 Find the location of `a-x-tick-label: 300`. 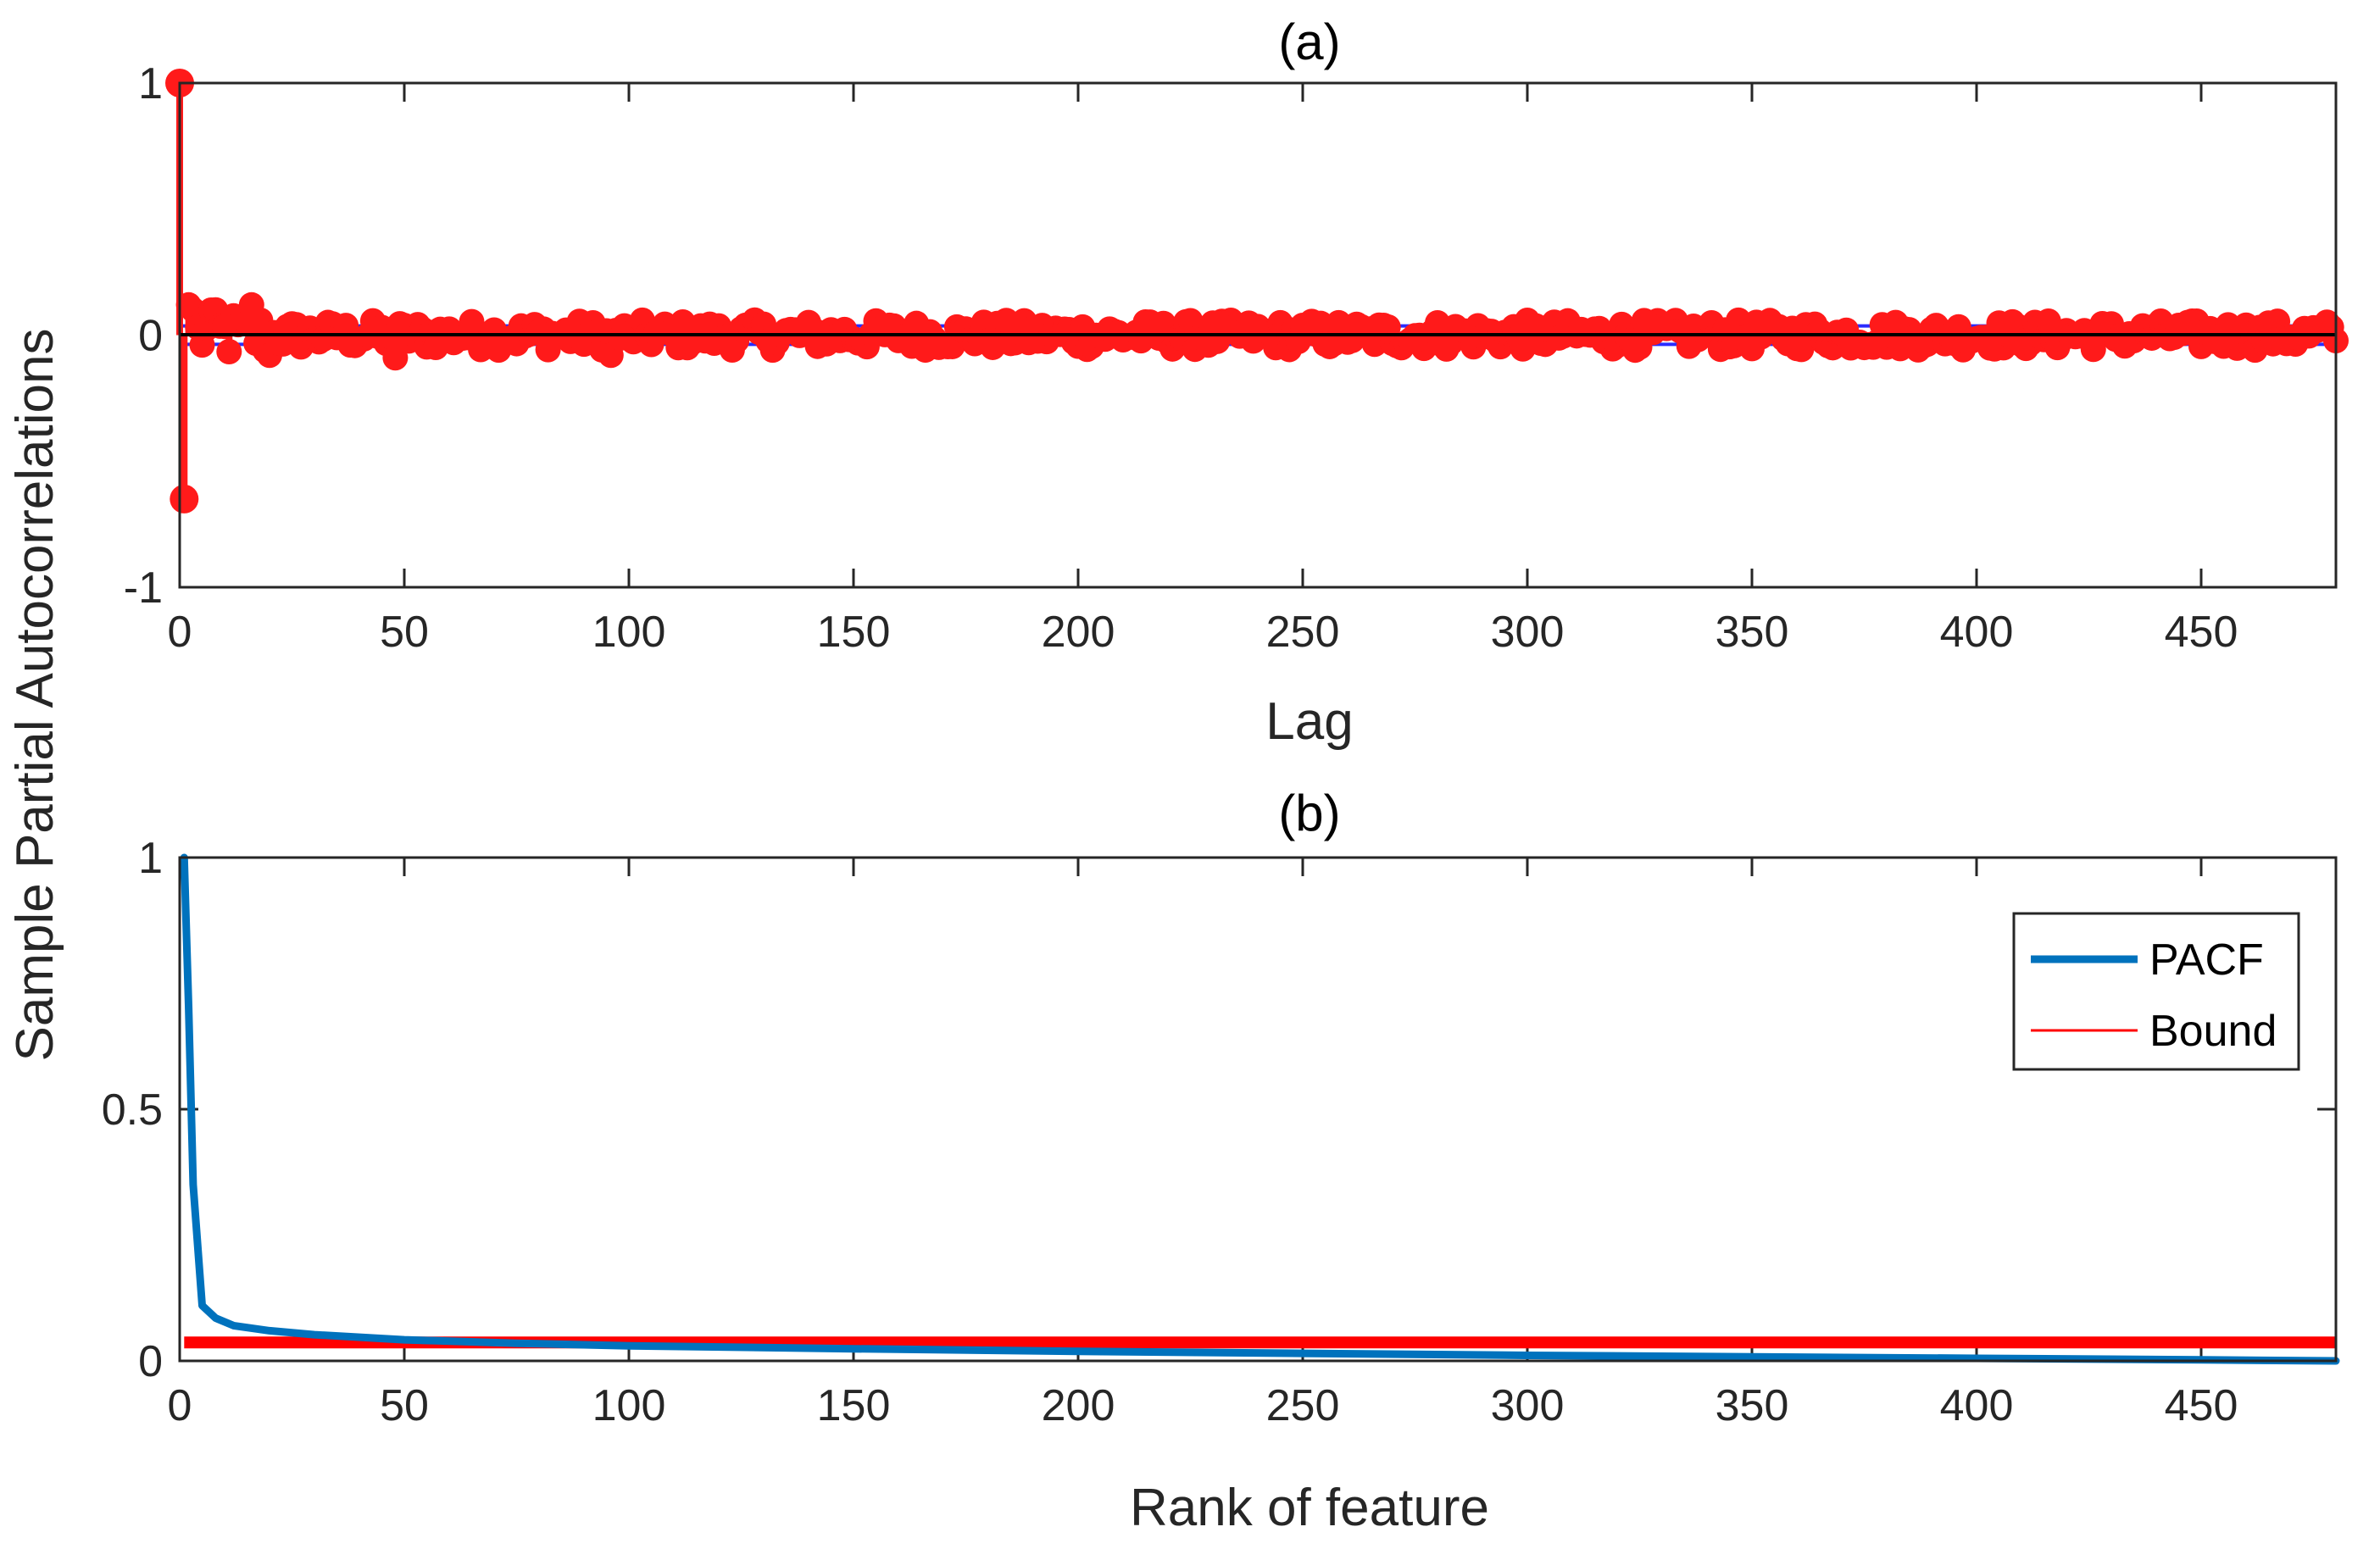

a-x-tick-label: 300 is located at coordinates (1528, 632).